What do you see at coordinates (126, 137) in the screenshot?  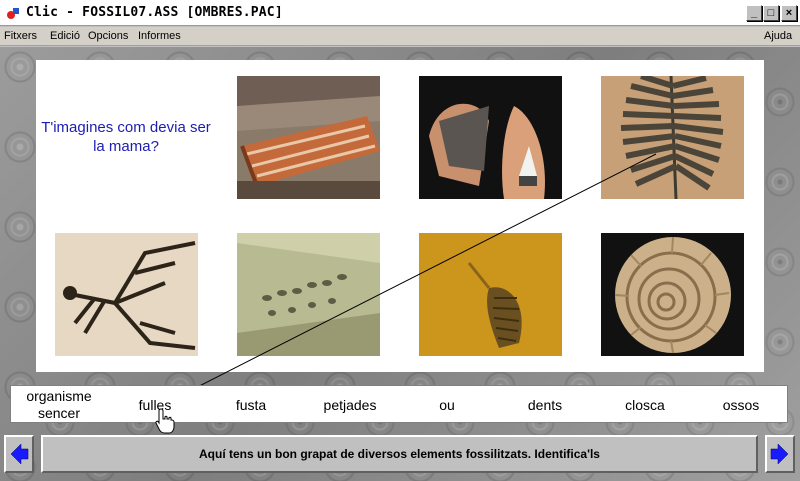 I see `question-text: T'imagines com devia ser la mama?` at bounding box center [126, 137].